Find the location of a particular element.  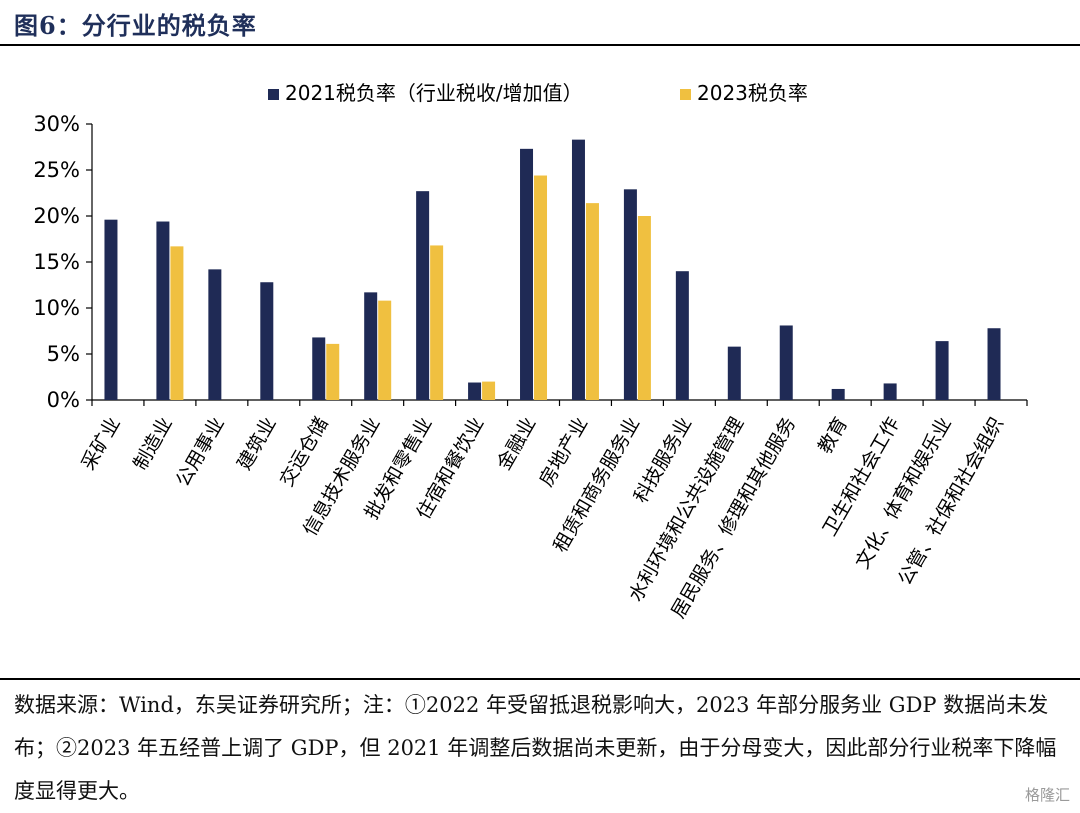

x-category-label: 交运仓储 is located at coordinates (304, 452).